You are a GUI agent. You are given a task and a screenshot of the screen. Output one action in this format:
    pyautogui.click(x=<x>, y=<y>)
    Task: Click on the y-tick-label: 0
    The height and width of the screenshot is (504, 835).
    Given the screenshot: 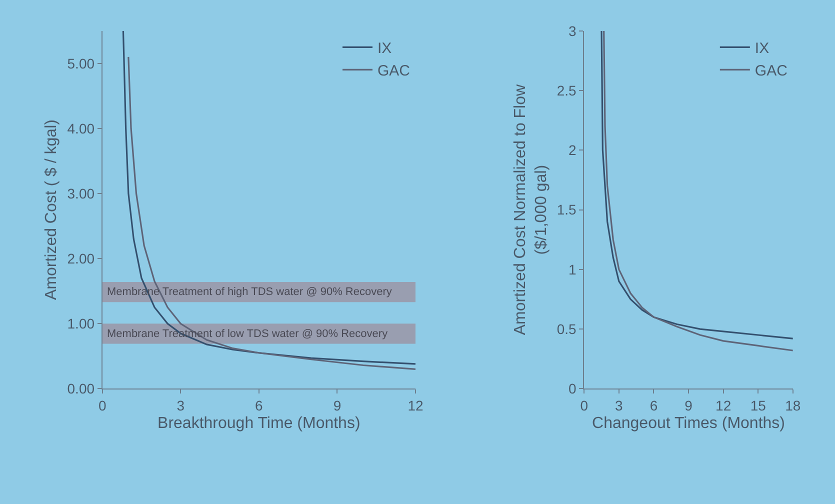 What is the action you would take?
    pyautogui.click(x=572, y=388)
    